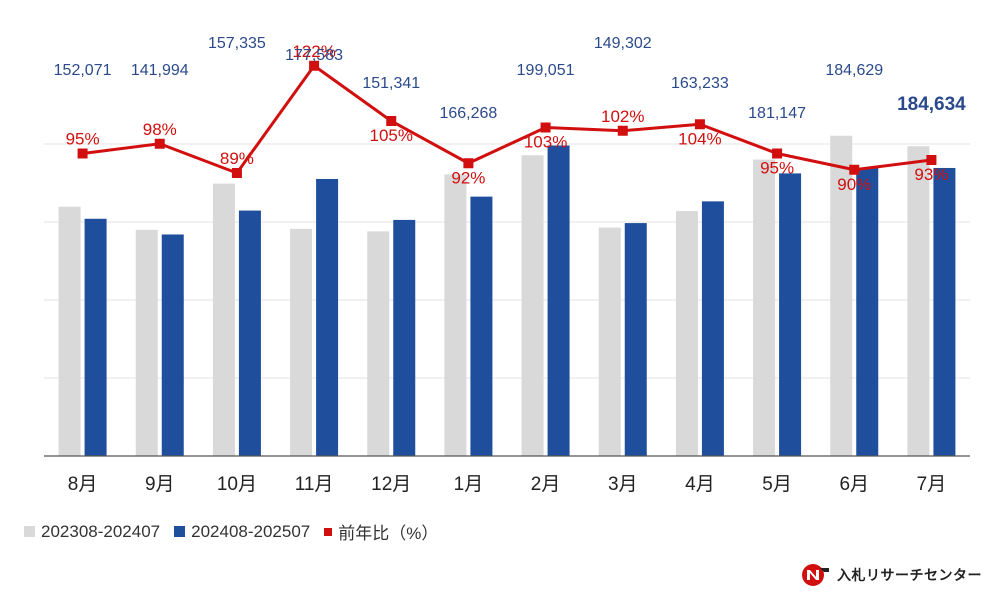  What do you see at coordinates (160, 484) in the screenshot?
I see `x-tick-label: 9月` at bounding box center [160, 484].